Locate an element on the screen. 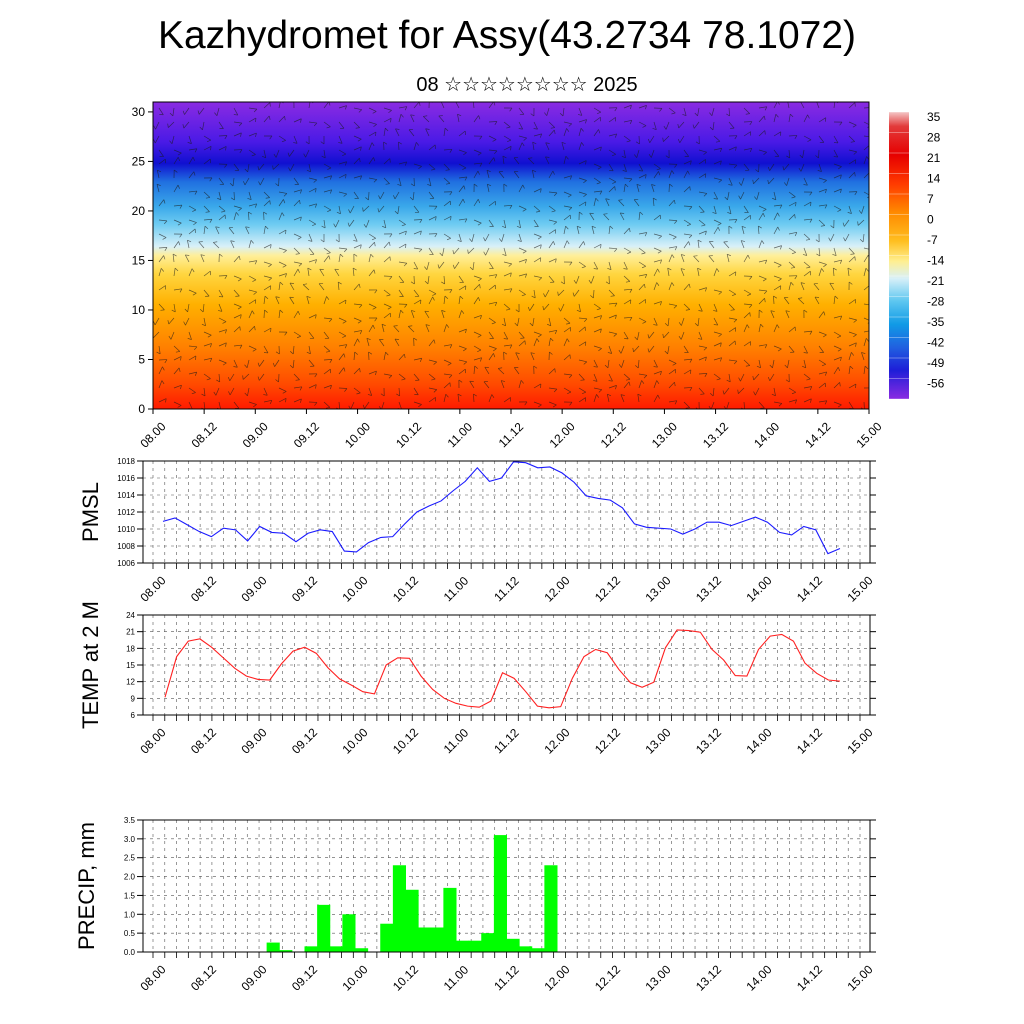  x-tick-label: 10.12 is located at coordinates (408, 434).